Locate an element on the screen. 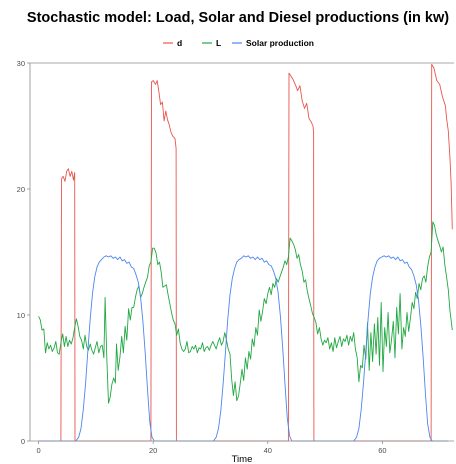  x-tick-label-1: 20 is located at coordinates (153, 450).